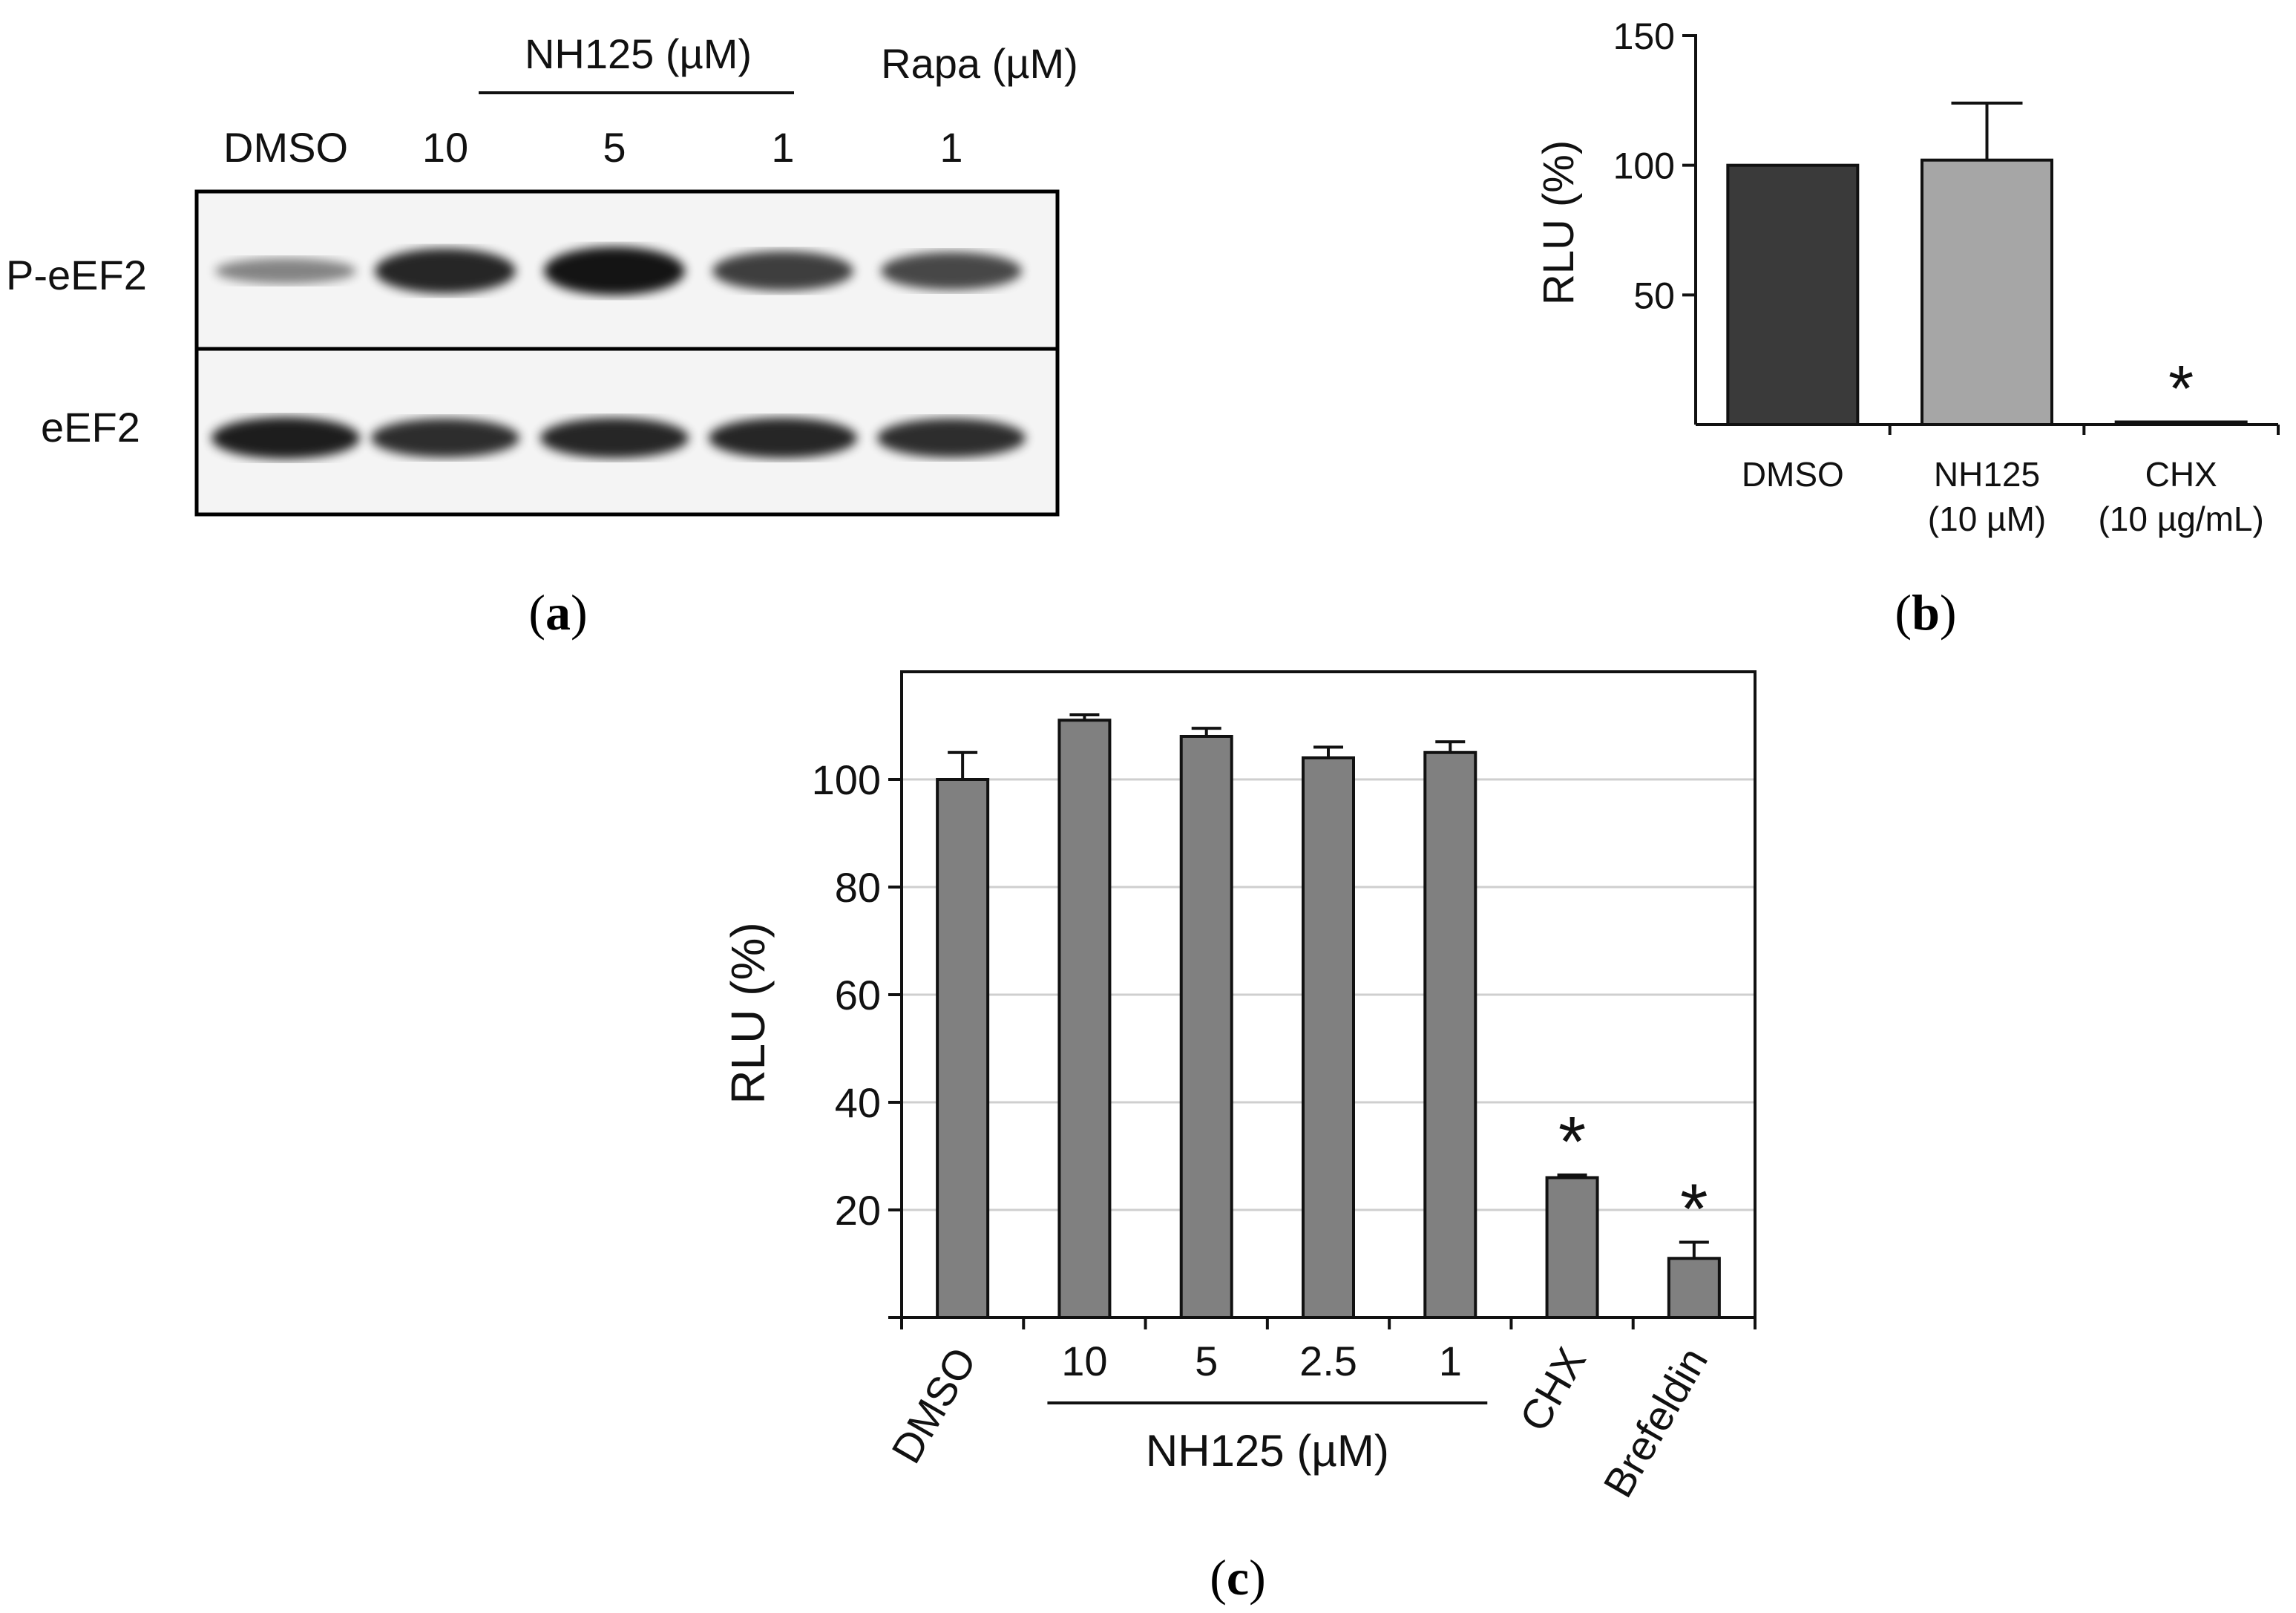  I want to click on y-tick-label-c: 20, so click(858, 1210).